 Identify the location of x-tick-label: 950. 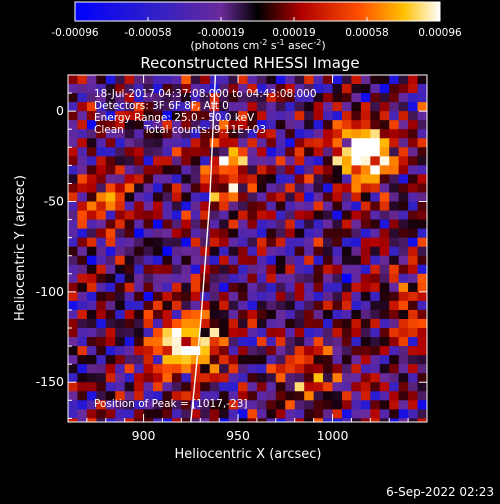
(238, 435).